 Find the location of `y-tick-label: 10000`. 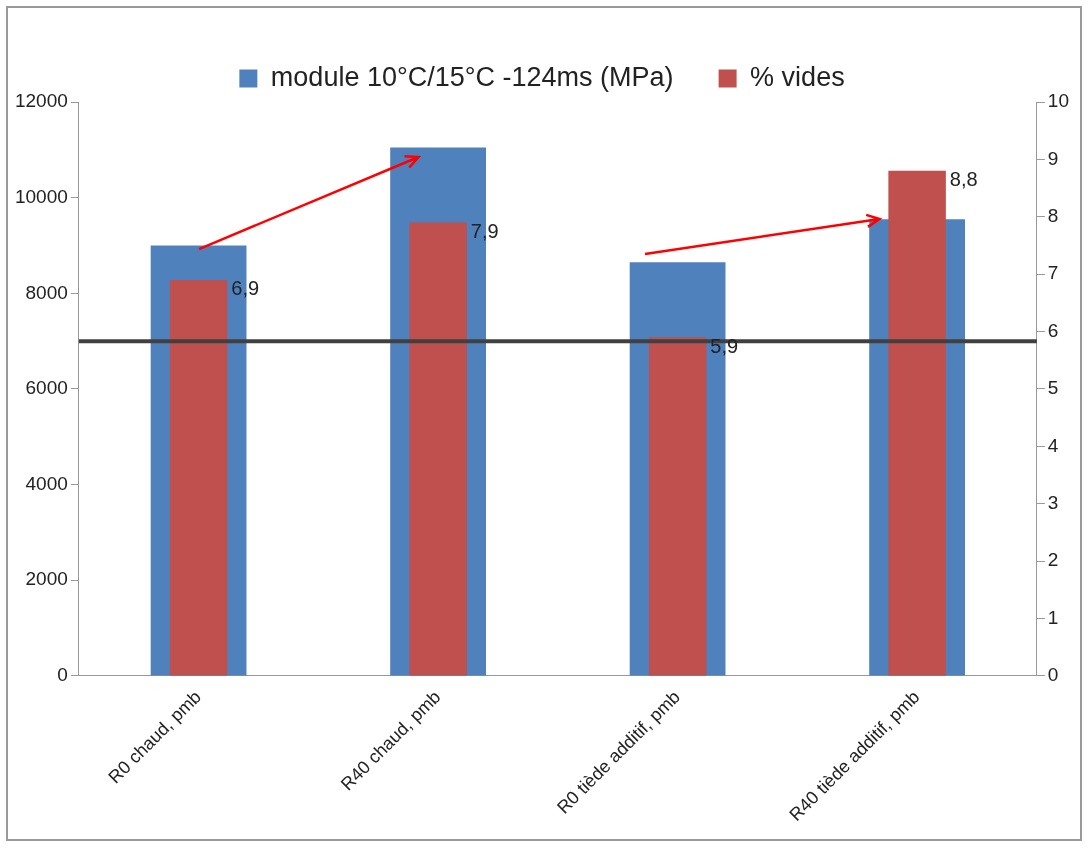

y-tick-label: 10000 is located at coordinates (41, 196).